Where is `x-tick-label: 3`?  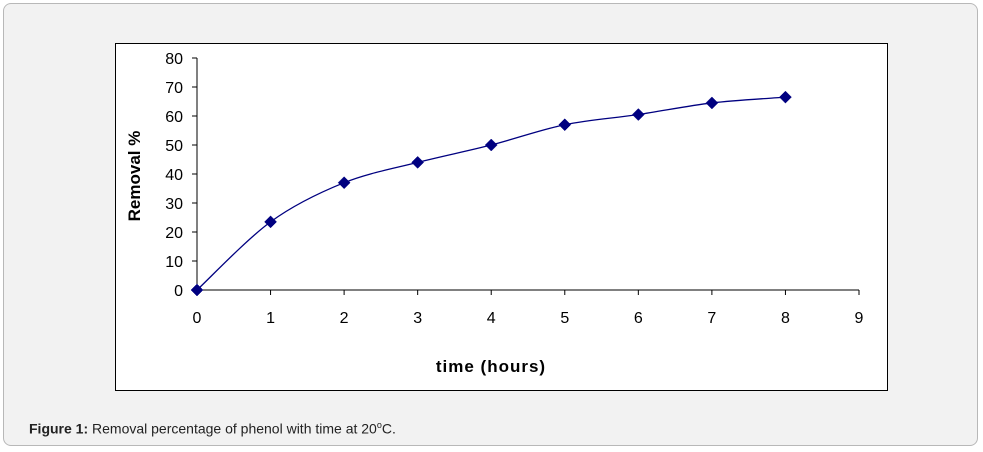
x-tick-label: 3 is located at coordinates (417, 318).